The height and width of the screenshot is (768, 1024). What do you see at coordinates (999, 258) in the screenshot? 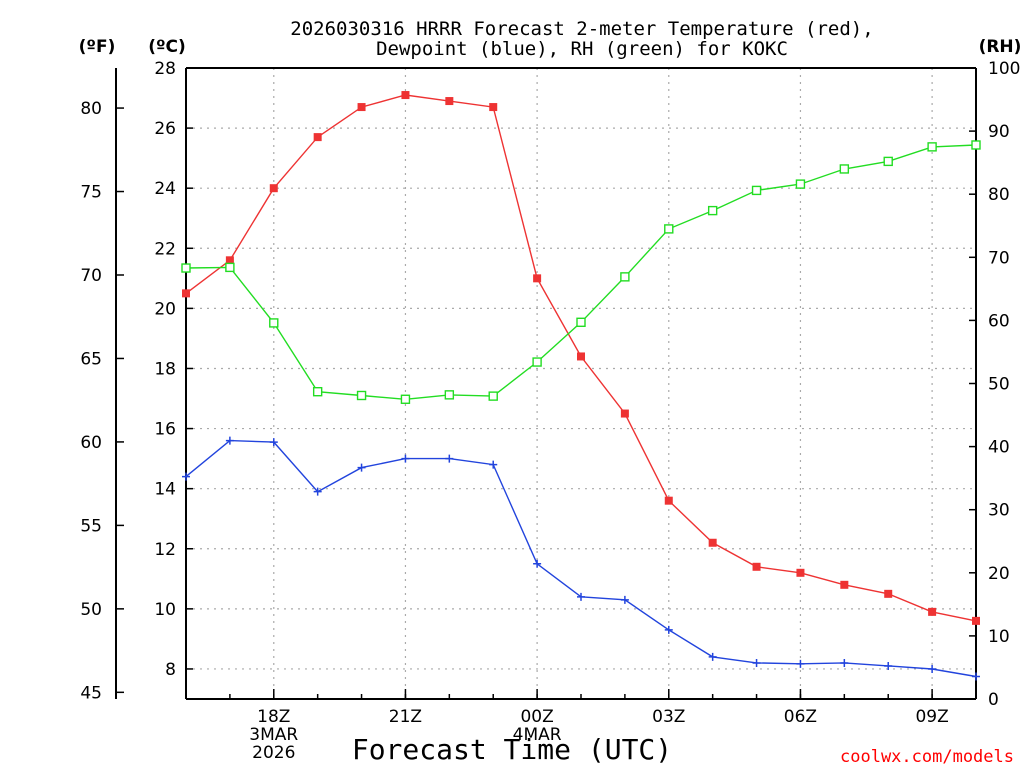
I see `rh-tick-label: 70` at bounding box center [999, 258].